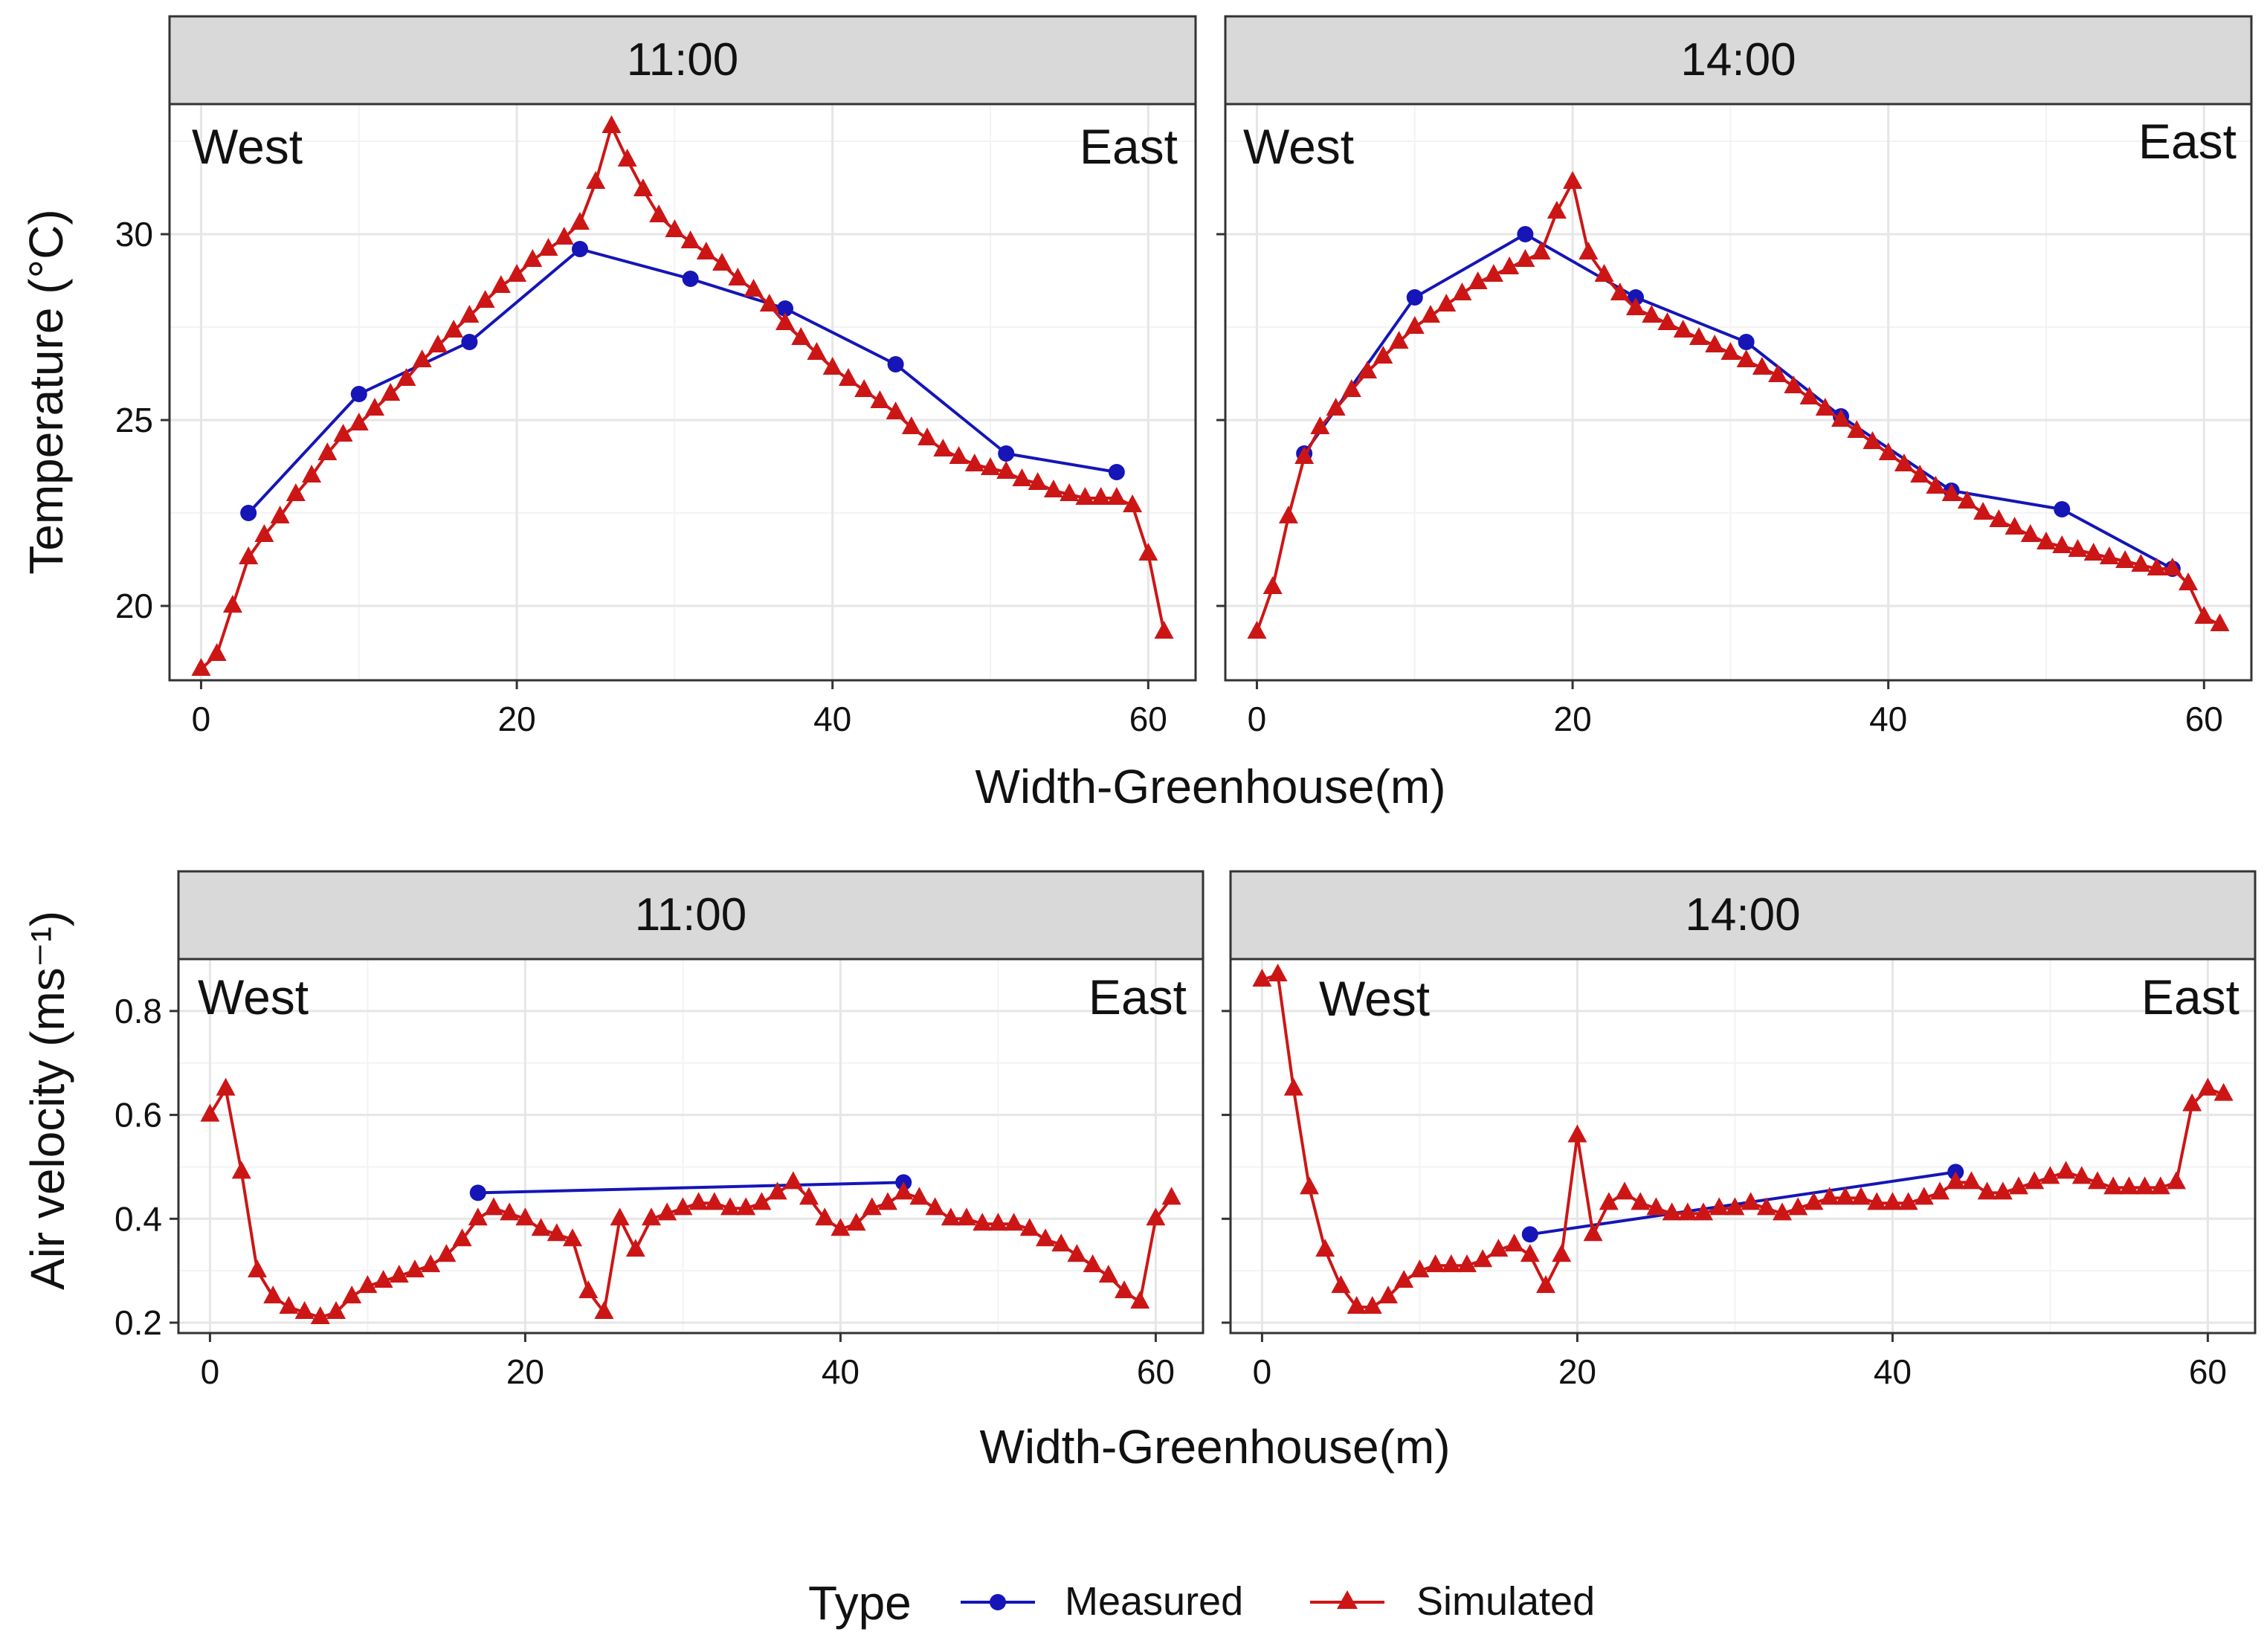 This screenshot has height=1652, width=2267. I want to click on facet-title: 11:00, so click(691, 914).